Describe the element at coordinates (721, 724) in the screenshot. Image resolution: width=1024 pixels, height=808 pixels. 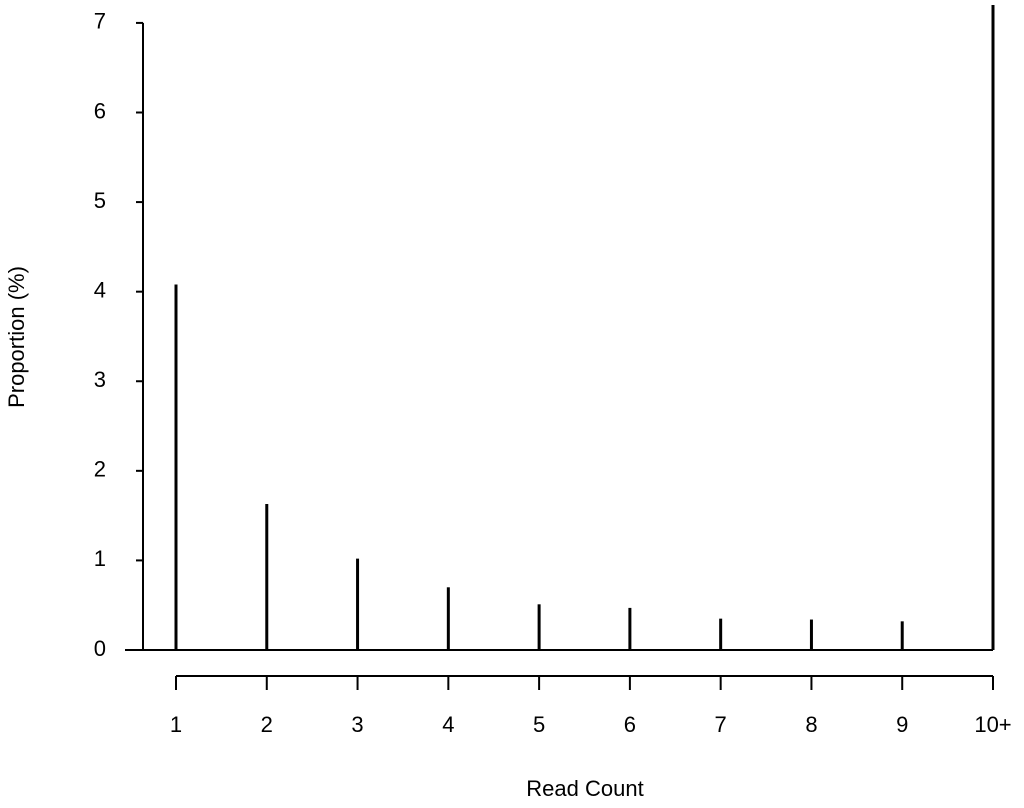
I see `x-tick-label: 7` at that location.